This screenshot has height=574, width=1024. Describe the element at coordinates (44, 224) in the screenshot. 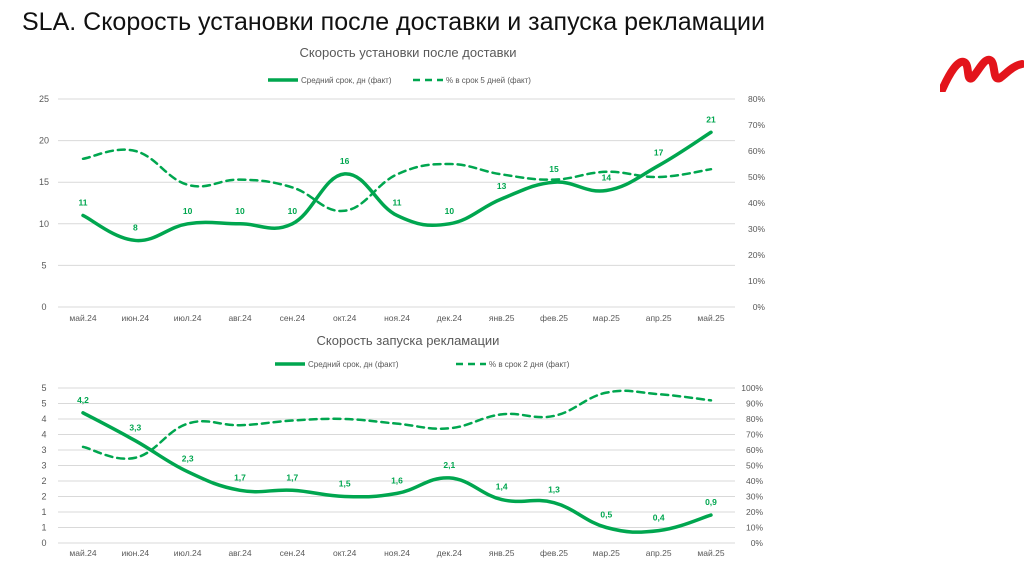

I see `left-axis-tick: 10` at that location.